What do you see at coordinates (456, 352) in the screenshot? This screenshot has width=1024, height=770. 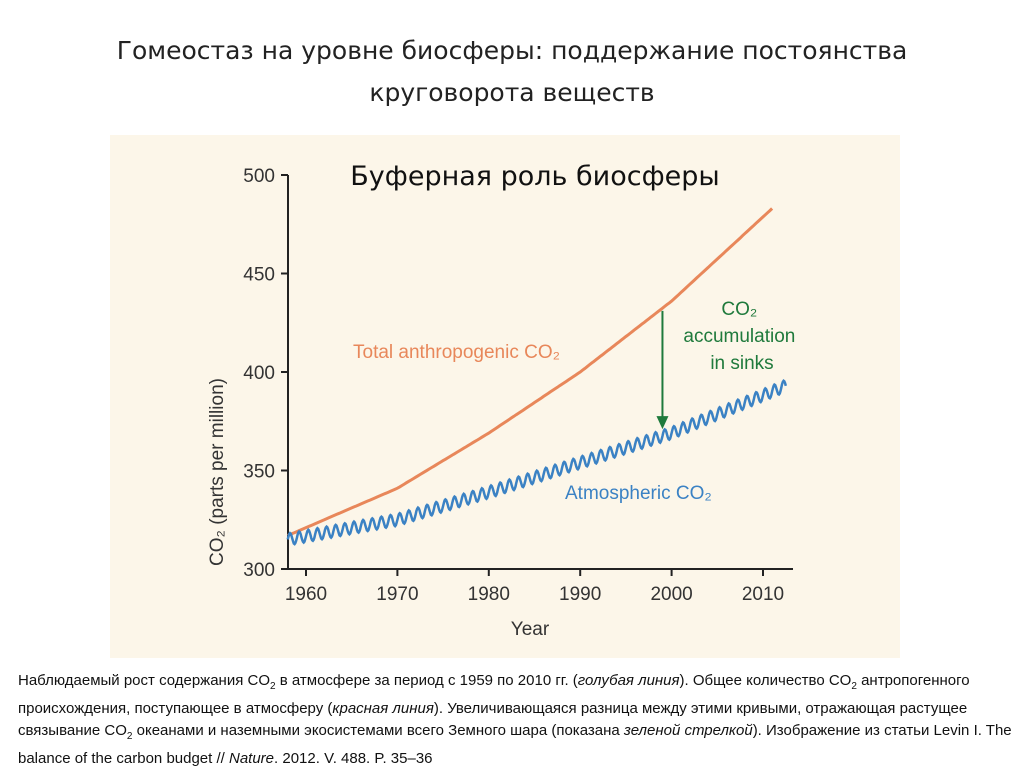 I see `label-total-anthropogenic: Total anthropogenic CO₂` at bounding box center [456, 352].